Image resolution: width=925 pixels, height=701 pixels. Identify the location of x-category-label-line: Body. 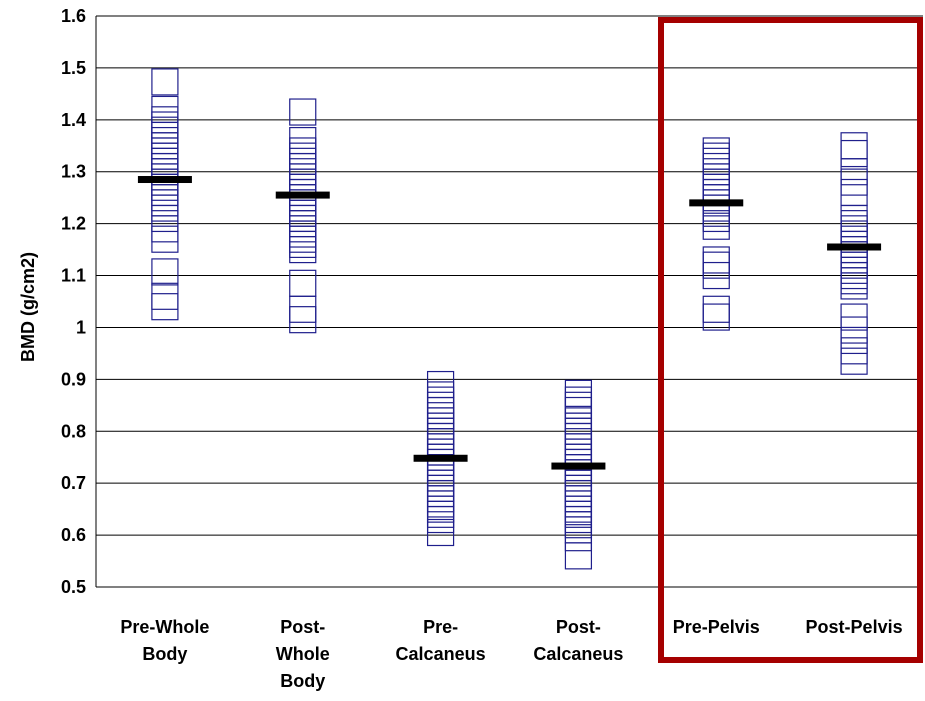
(164, 654).